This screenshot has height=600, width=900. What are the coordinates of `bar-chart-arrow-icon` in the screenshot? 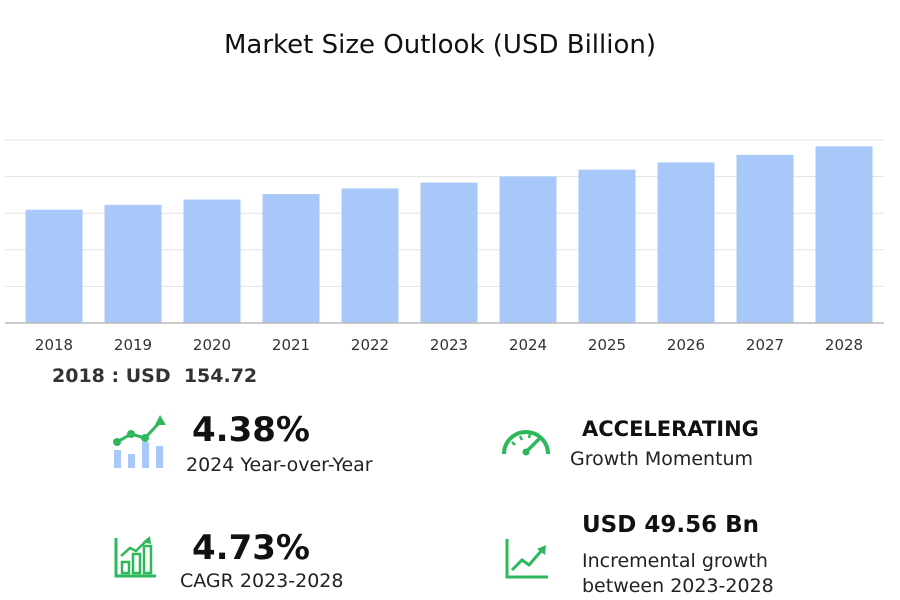 It's located at (135, 557).